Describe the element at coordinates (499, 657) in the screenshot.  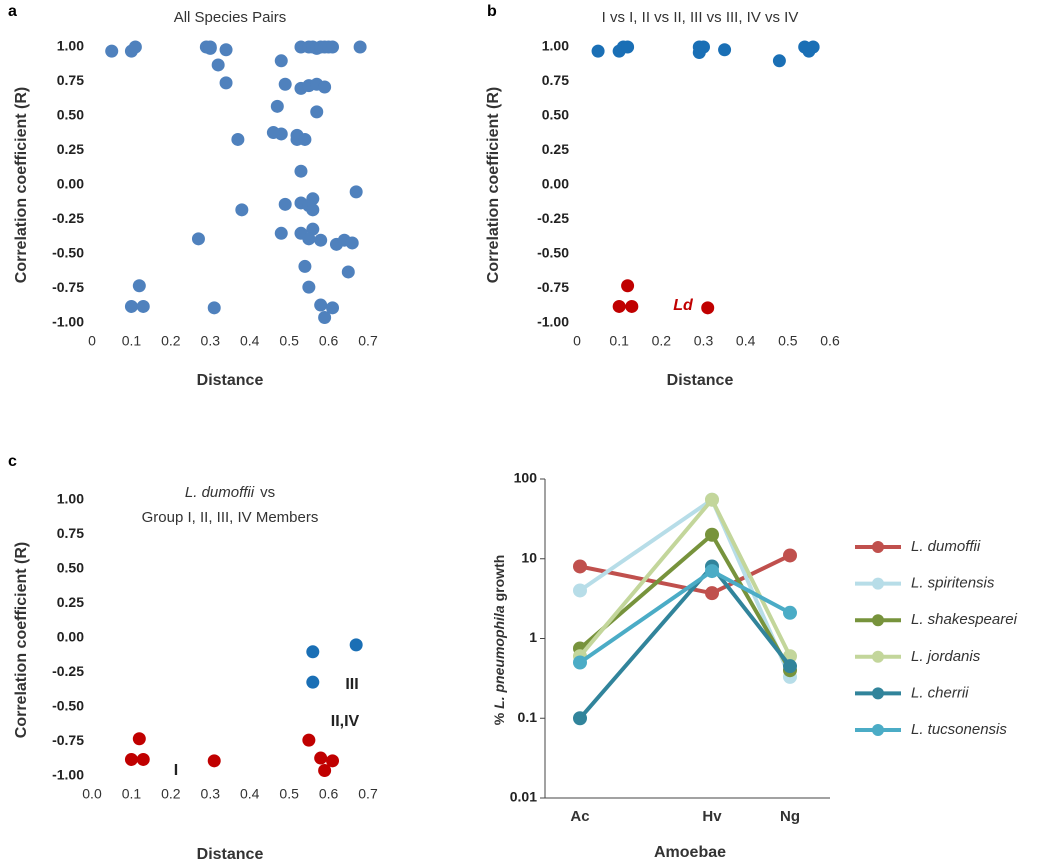
I see `label-part: L. pneumophila` at that location.